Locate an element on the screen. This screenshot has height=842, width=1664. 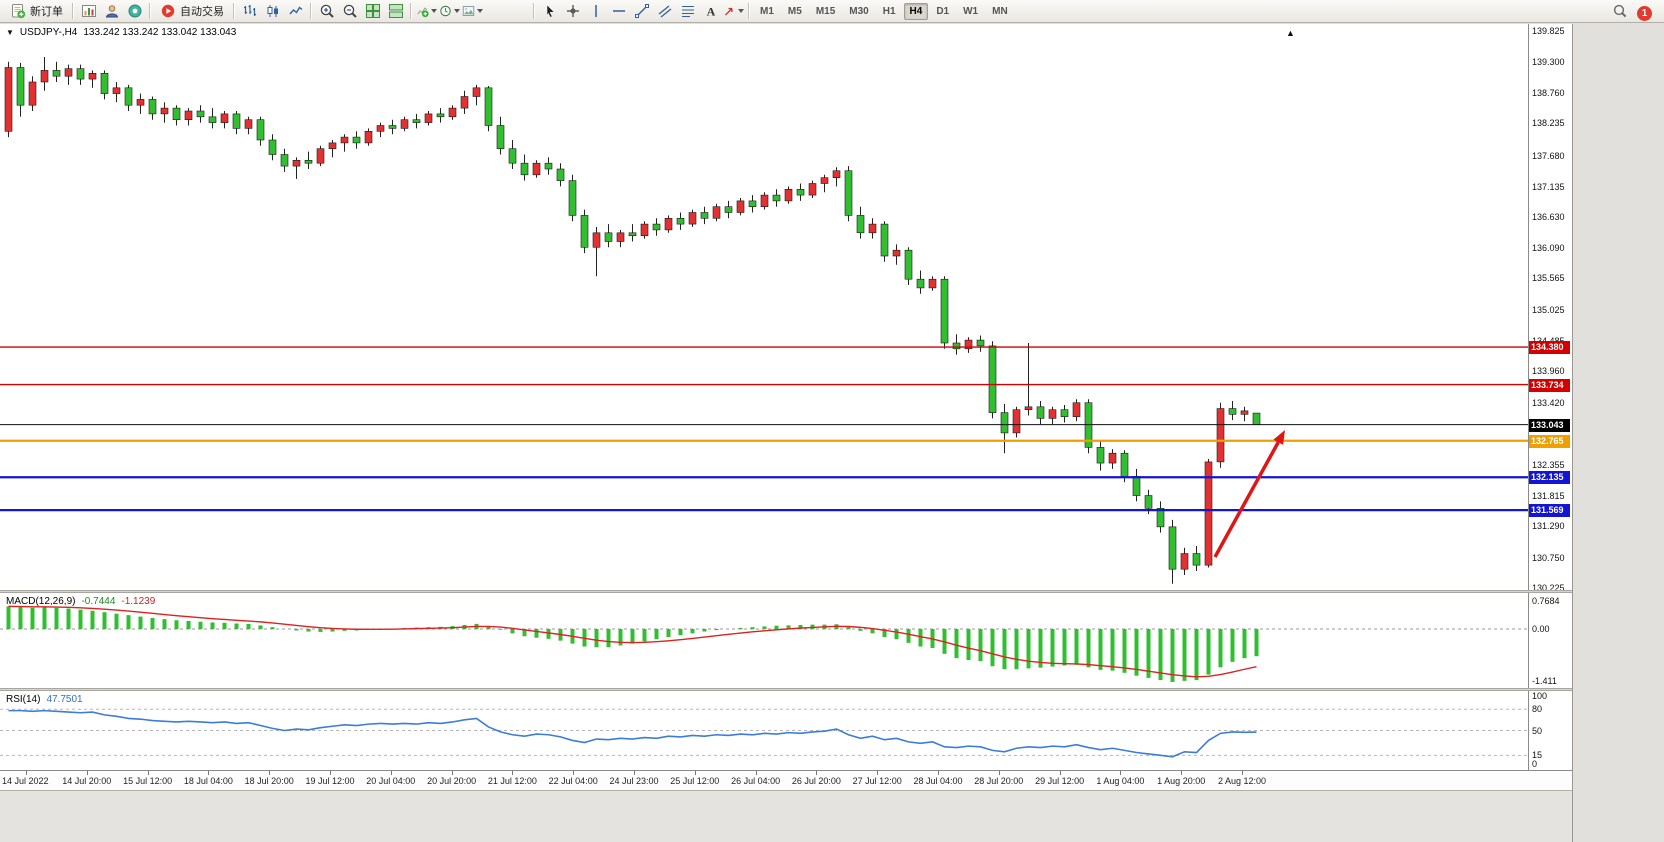
channel-icon is located at coordinates (664, 11).